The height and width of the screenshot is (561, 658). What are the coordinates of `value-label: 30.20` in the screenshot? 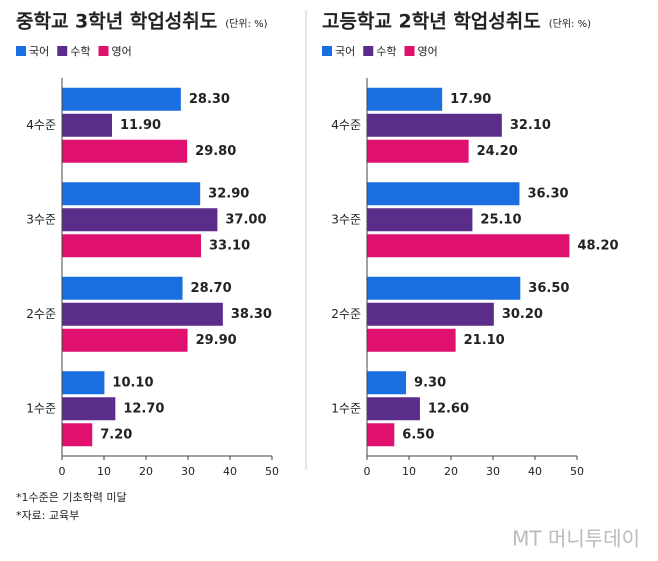 It's located at (522, 314).